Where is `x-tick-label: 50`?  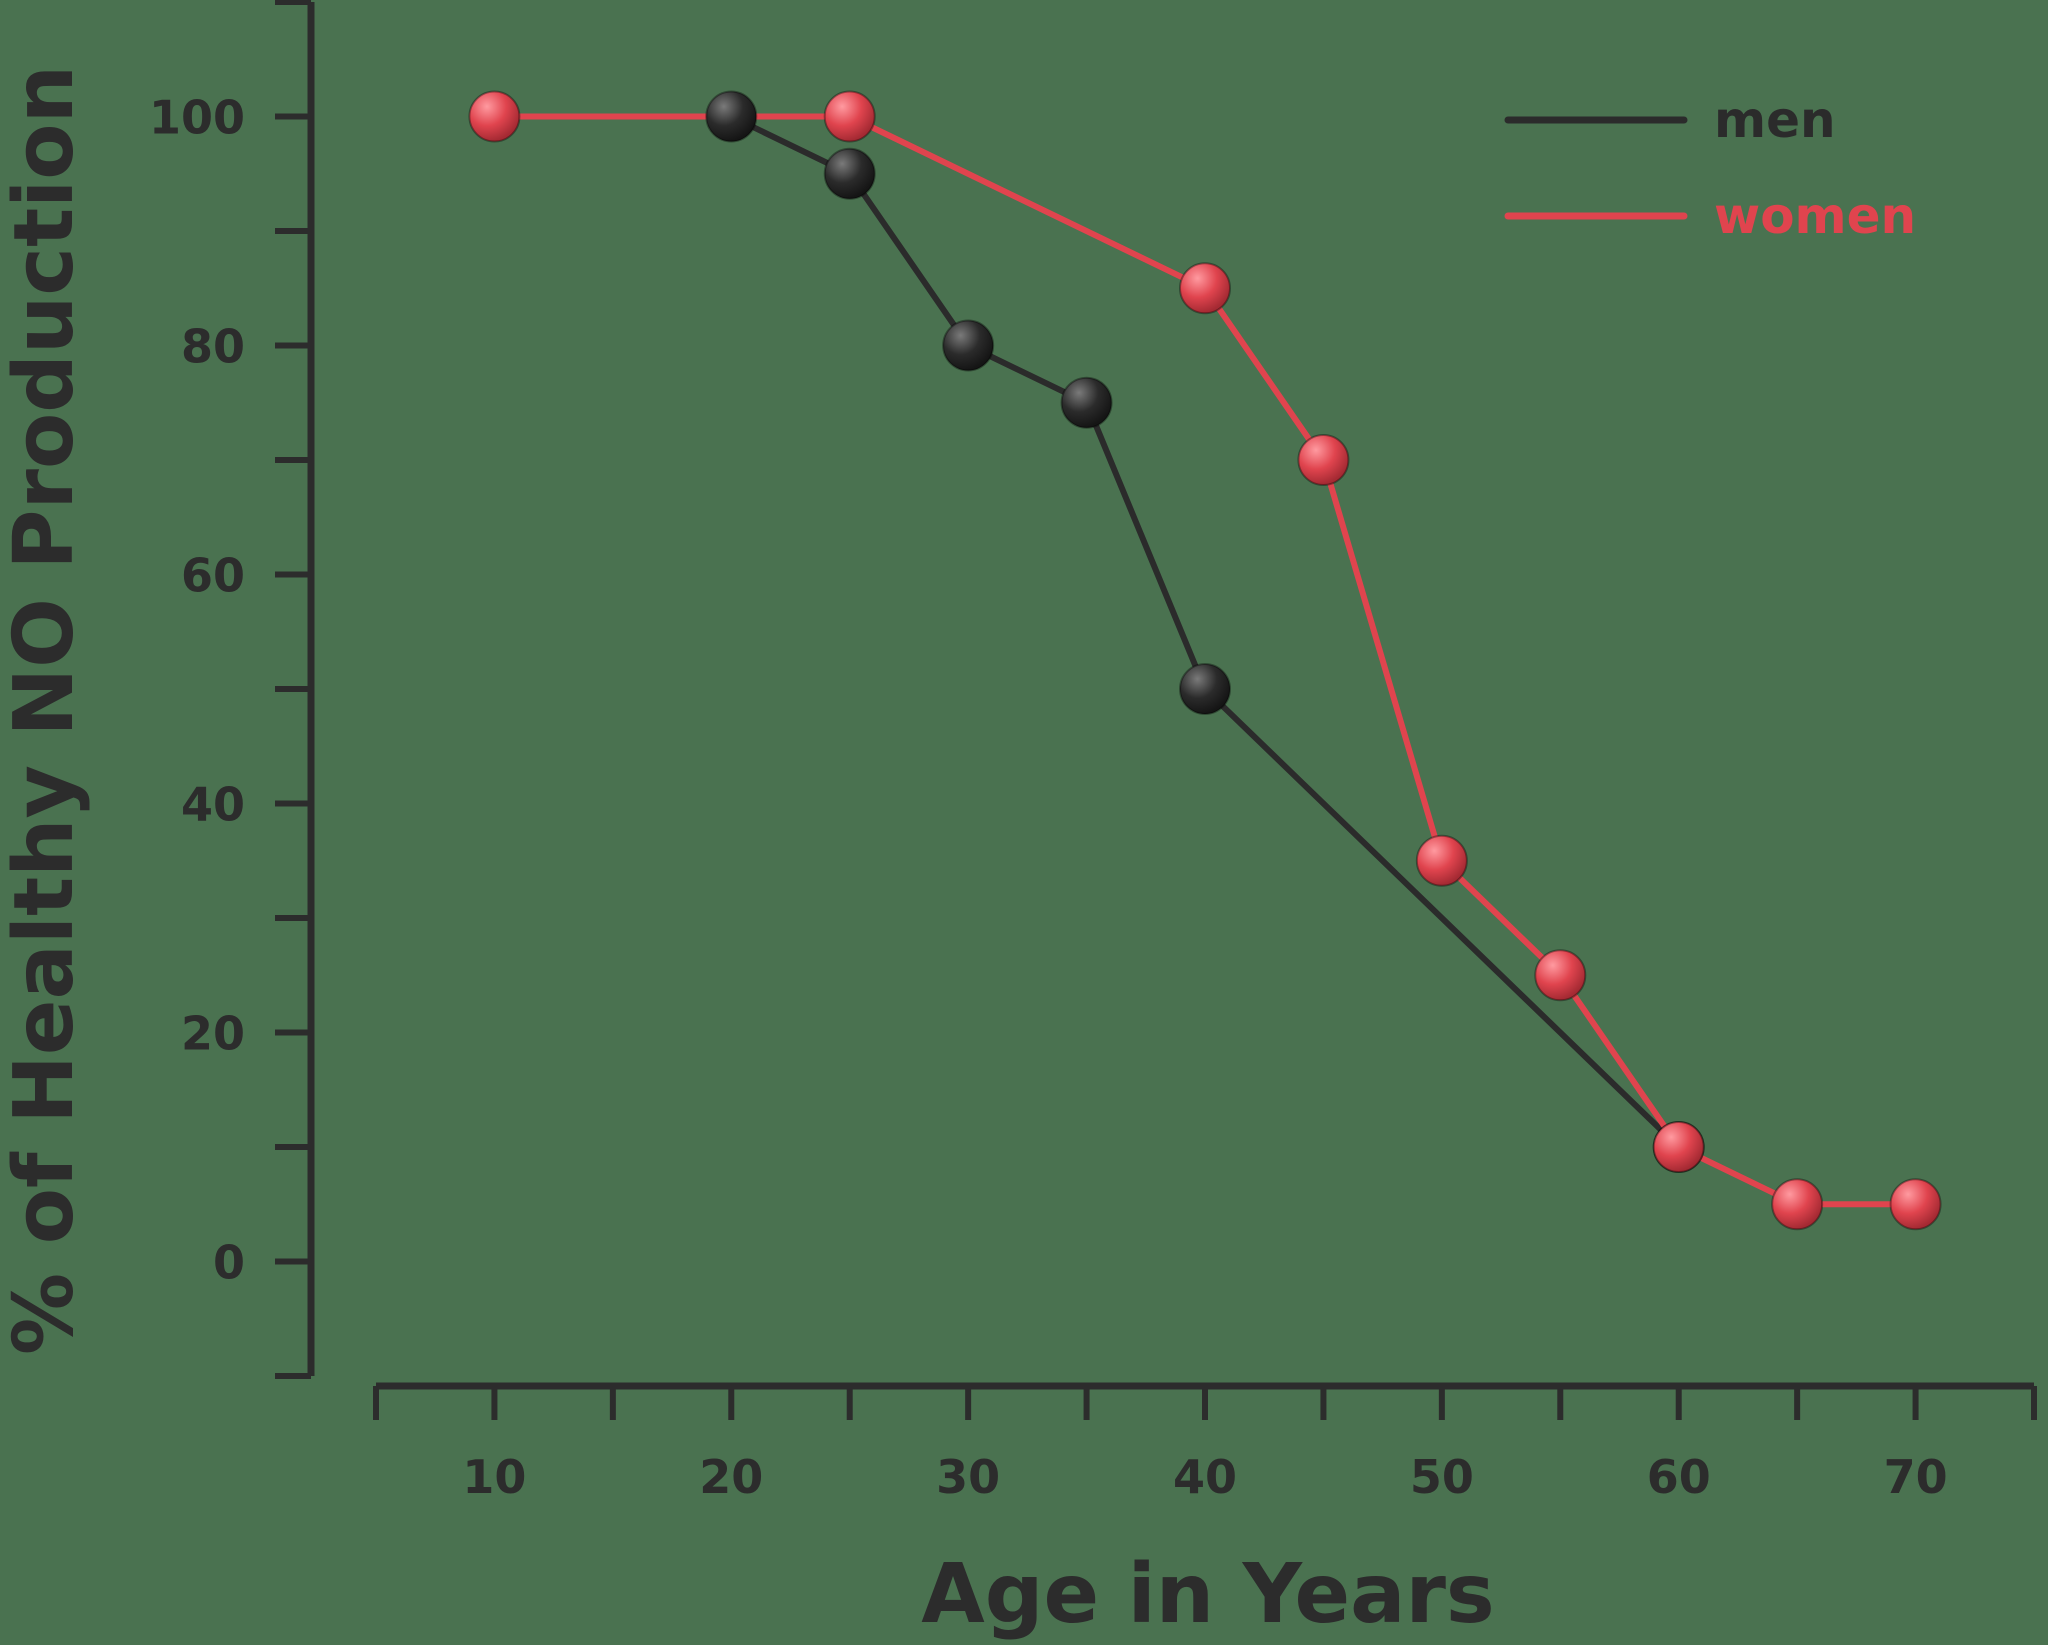 x-tick-label: 50 is located at coordinates (1442, 1477).